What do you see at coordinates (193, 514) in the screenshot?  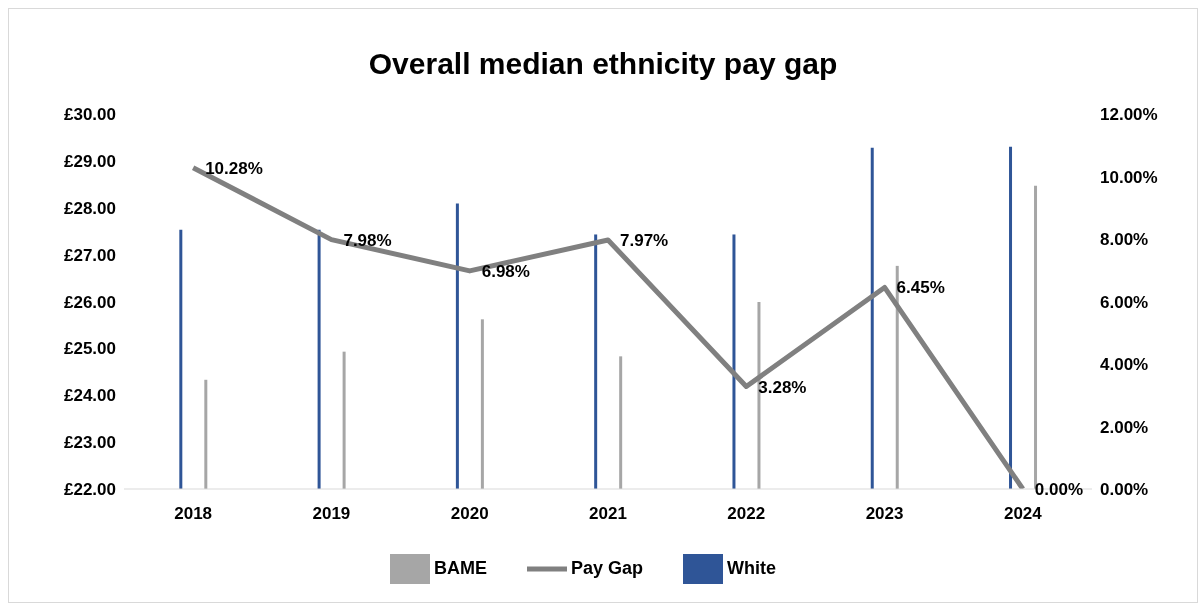 I see `x-tick-label: 2018` at bounding box center [193, 514].